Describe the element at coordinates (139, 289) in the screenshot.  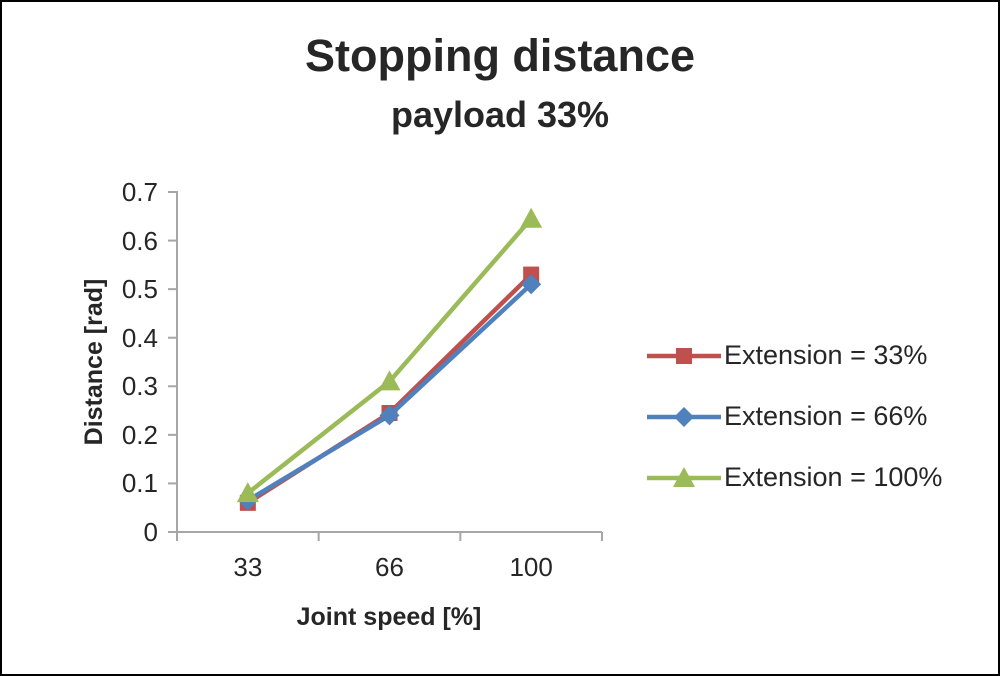
I see `y-tick-label: 0.5` at that location.